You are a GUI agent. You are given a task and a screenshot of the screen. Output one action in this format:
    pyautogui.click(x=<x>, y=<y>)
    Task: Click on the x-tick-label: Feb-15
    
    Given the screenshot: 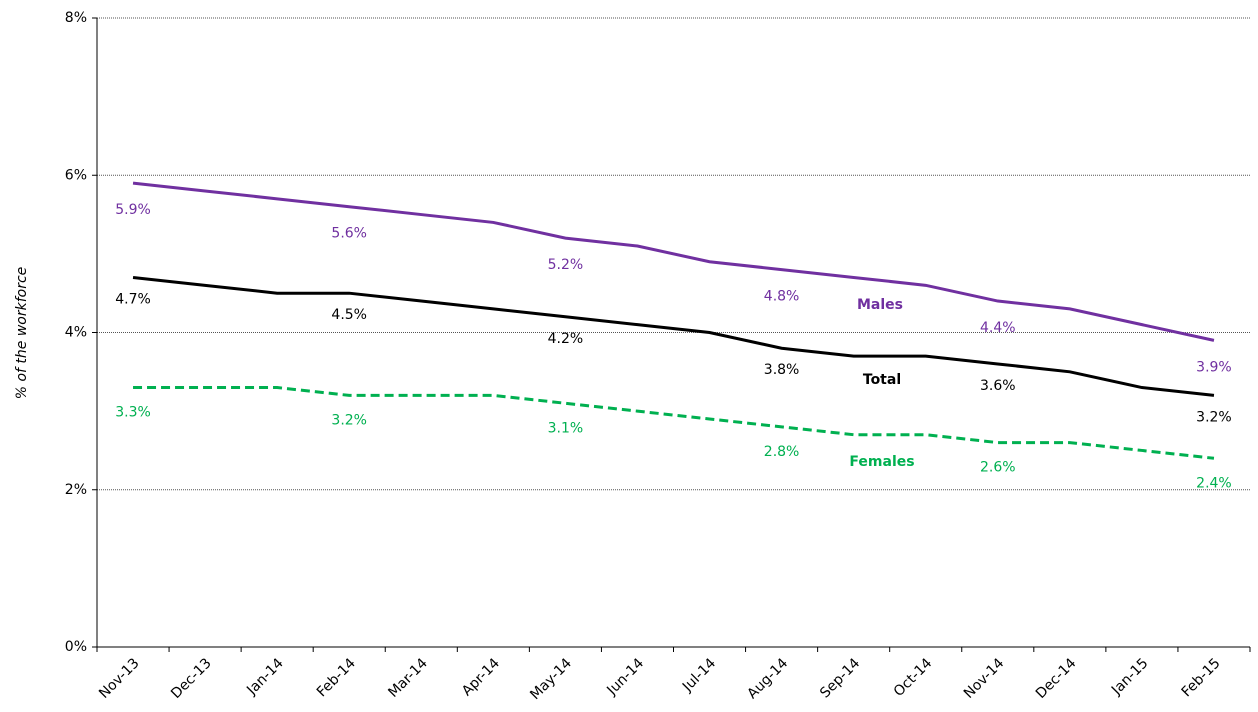 What is the action you would take?
    pyautogui.click(x=1201, y=677)
    